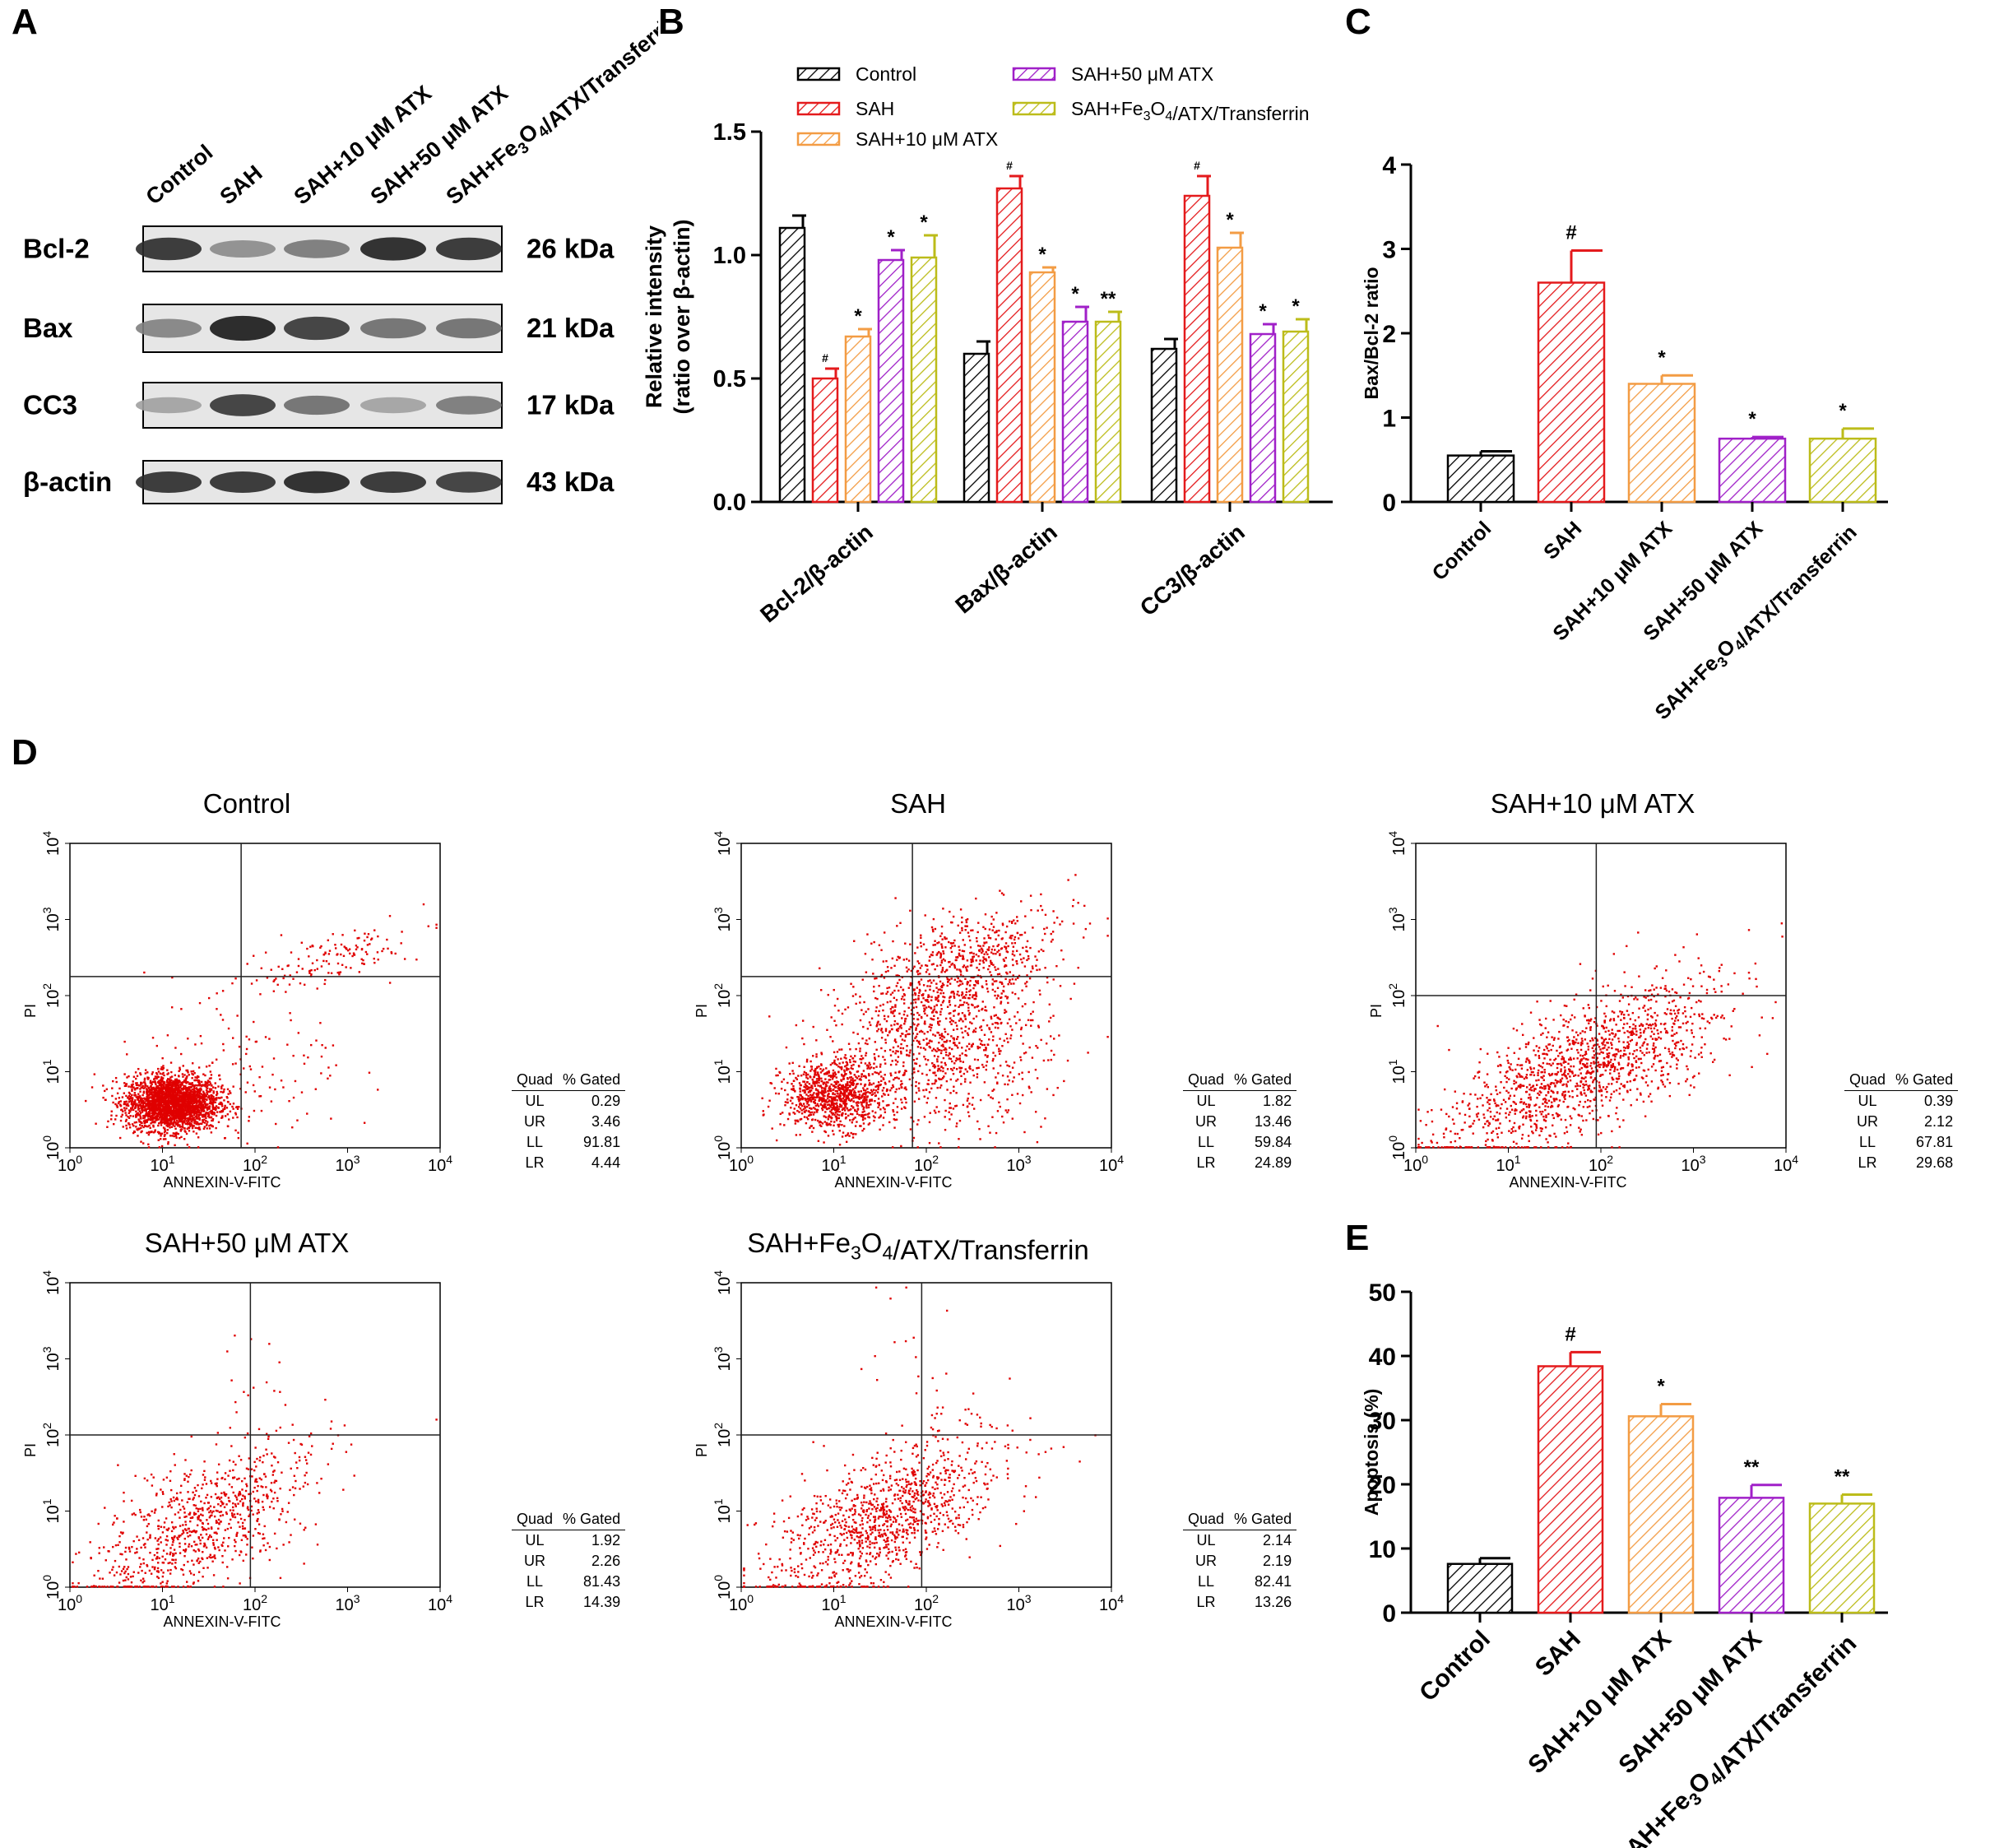  Describe the element at coordinates (440, 146) in the screenshot. I see `lane-label: SAH+50 μM ATX` at that location.